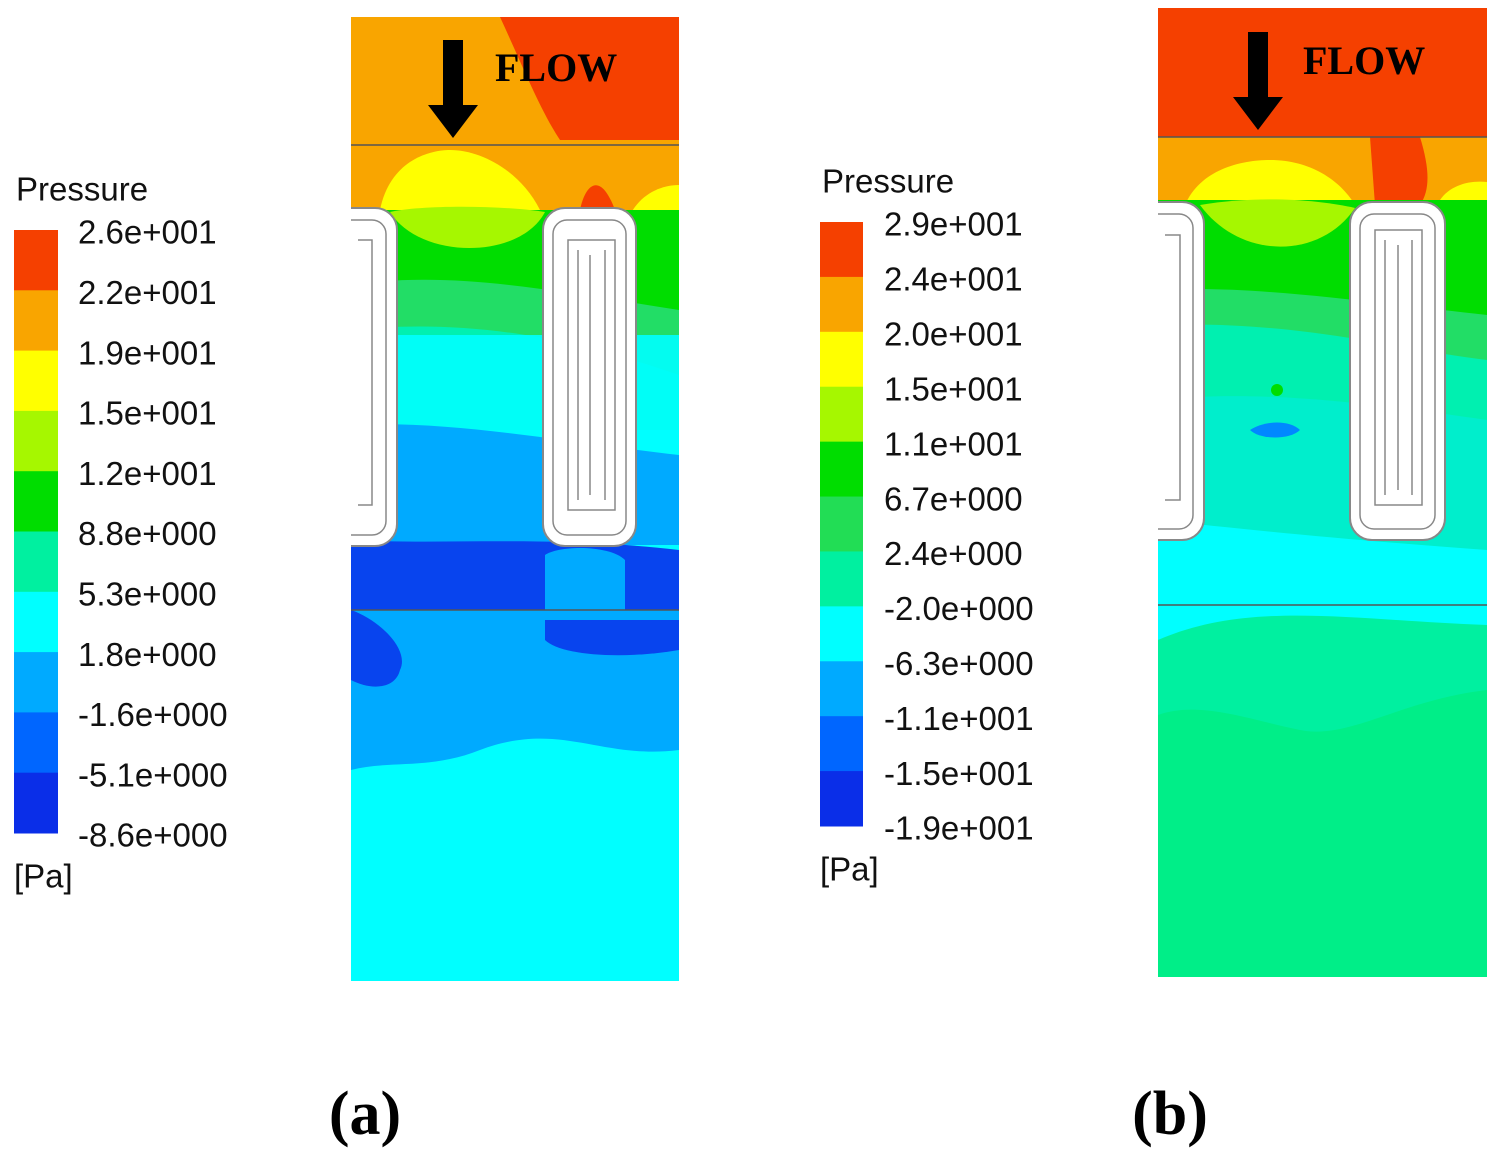 The height and width of the screenshot is (1173, 1500). Describe the element at coordinates (953, 553) in the screenshot. I see `legend-label: 2.4e+000` at that location.